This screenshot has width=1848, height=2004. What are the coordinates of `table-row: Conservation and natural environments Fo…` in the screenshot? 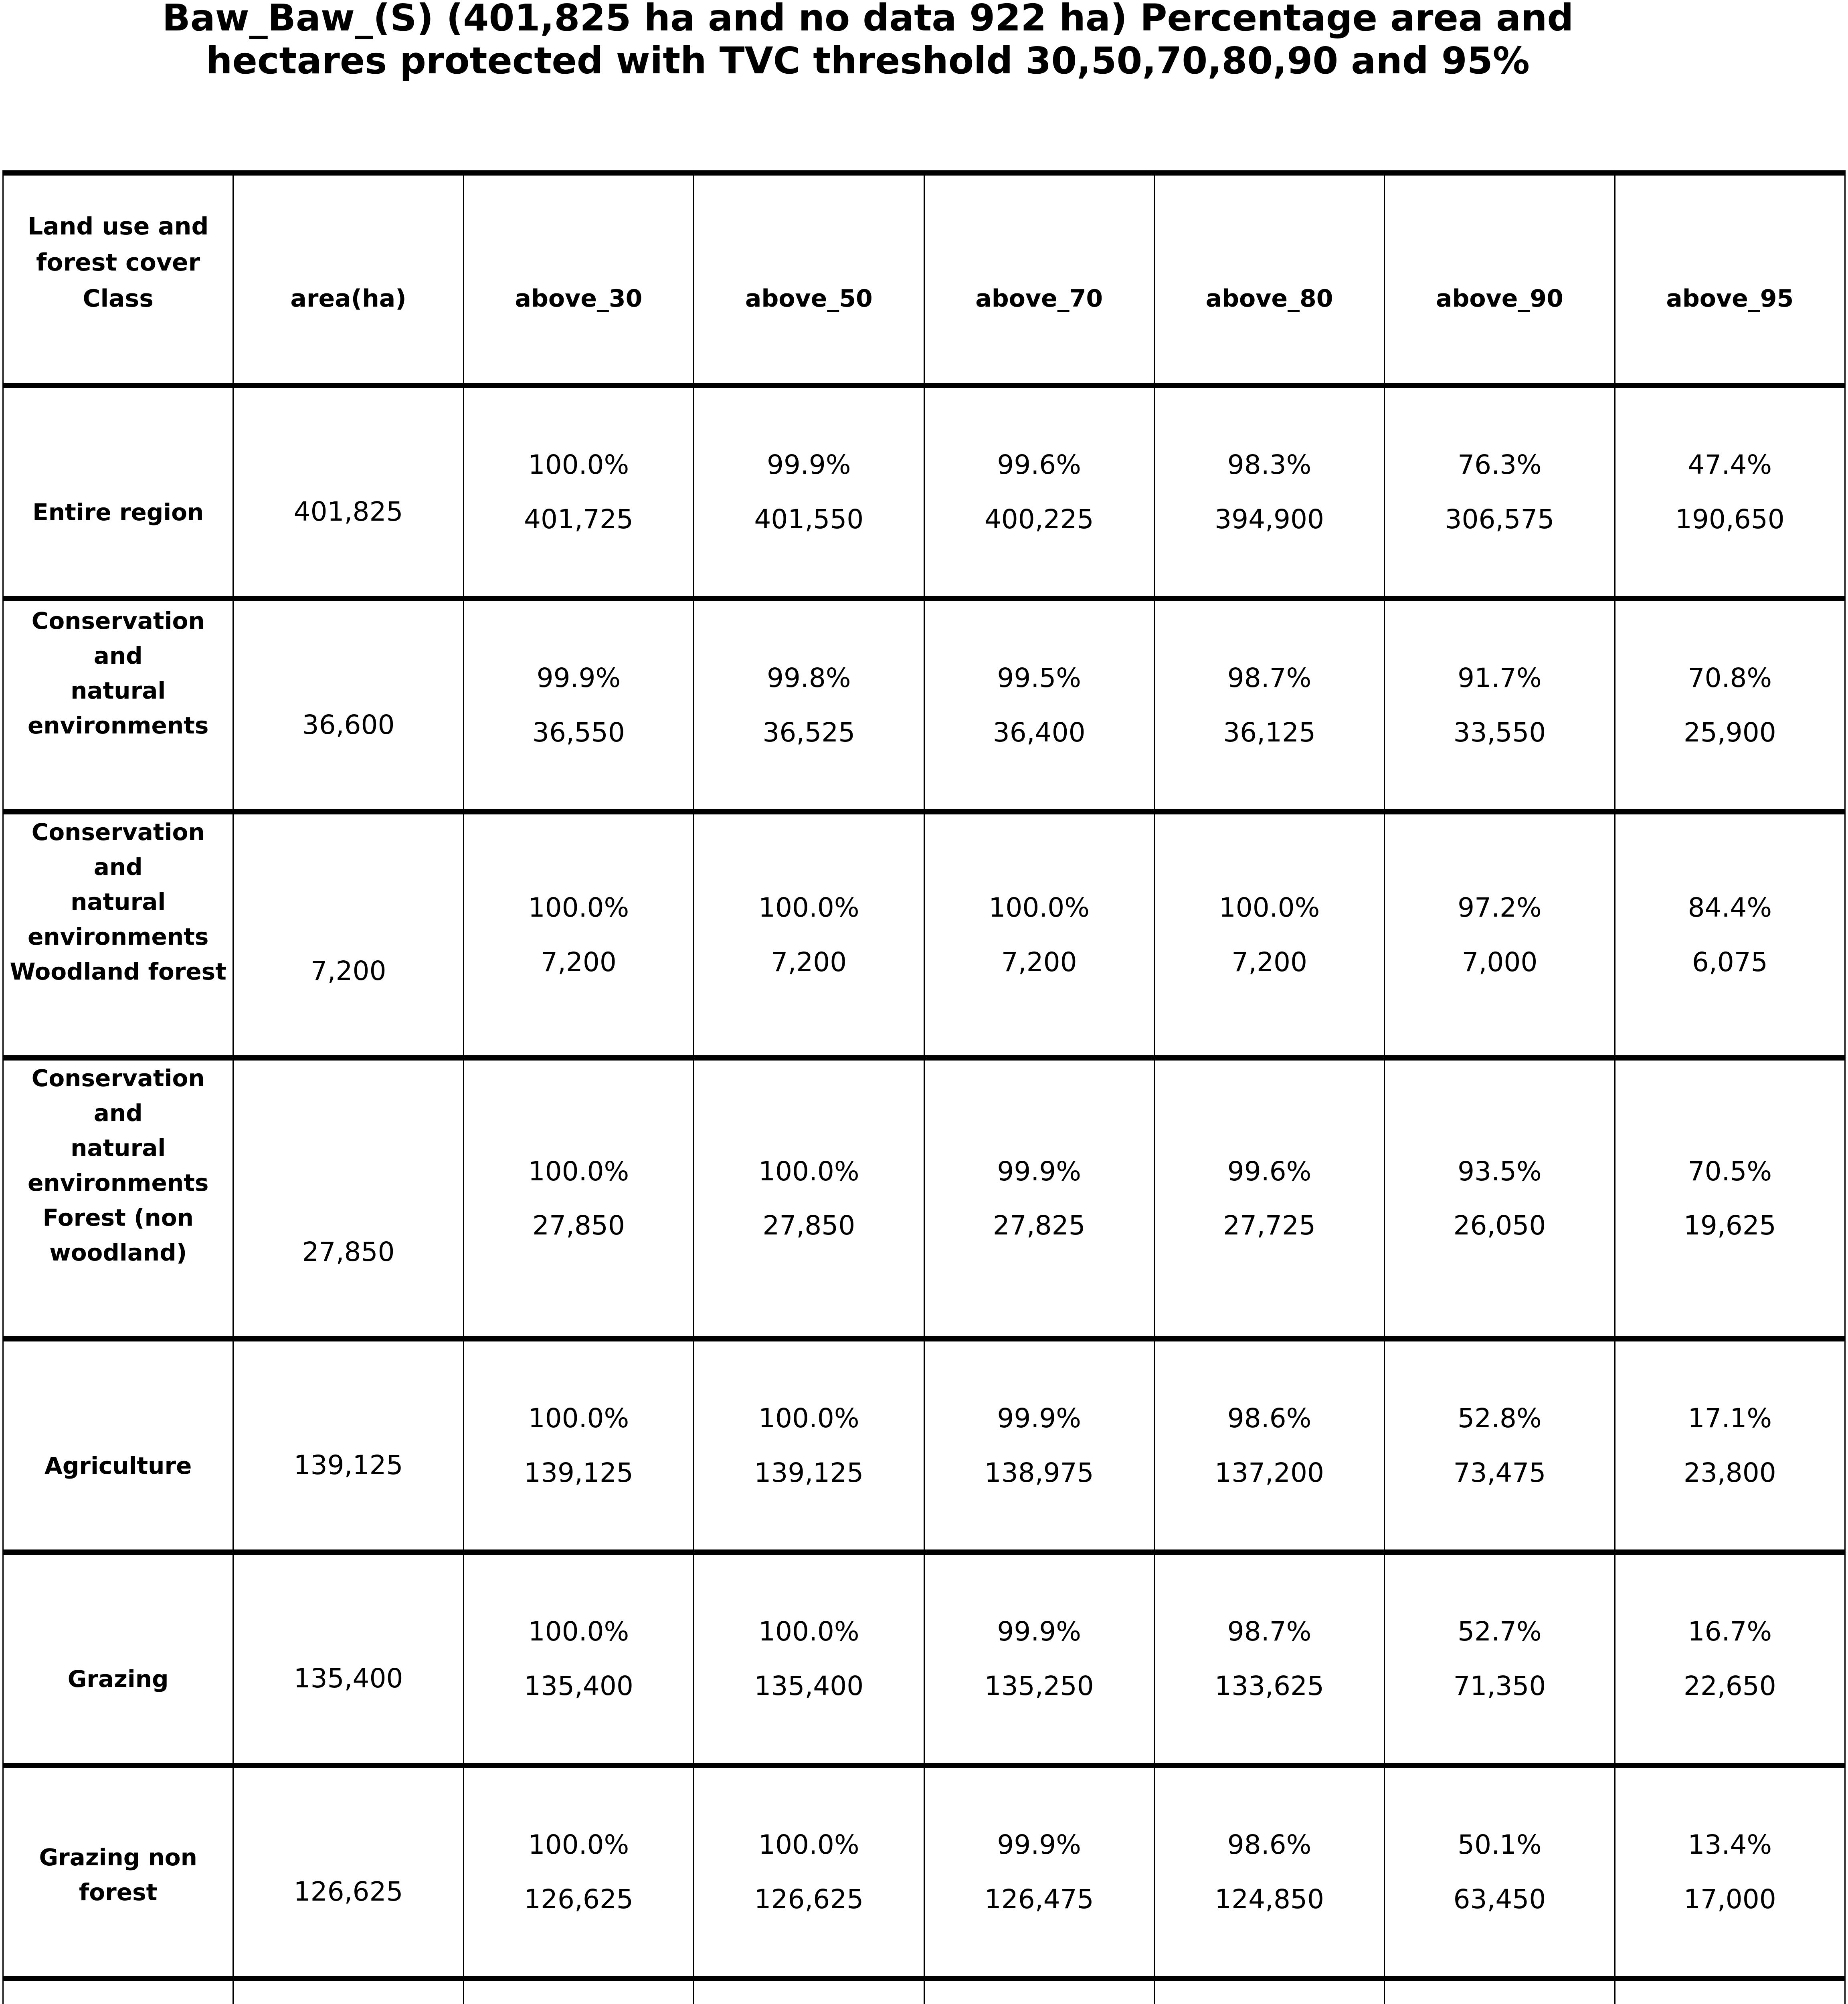 It's located at (924, 1198).